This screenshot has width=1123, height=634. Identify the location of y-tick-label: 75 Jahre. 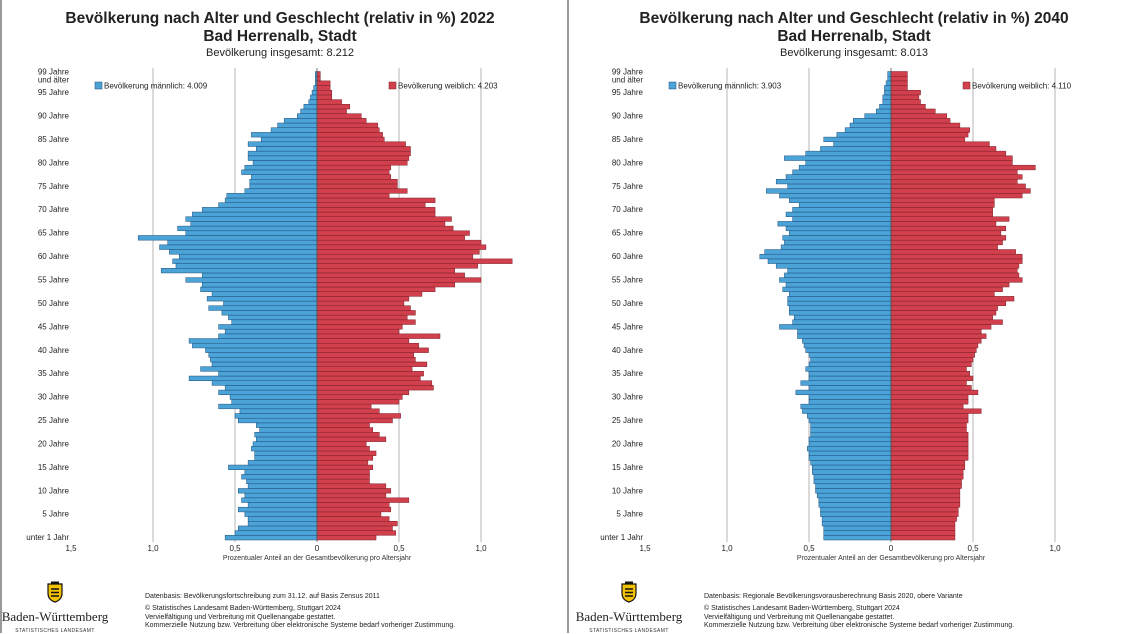
(628, 186).